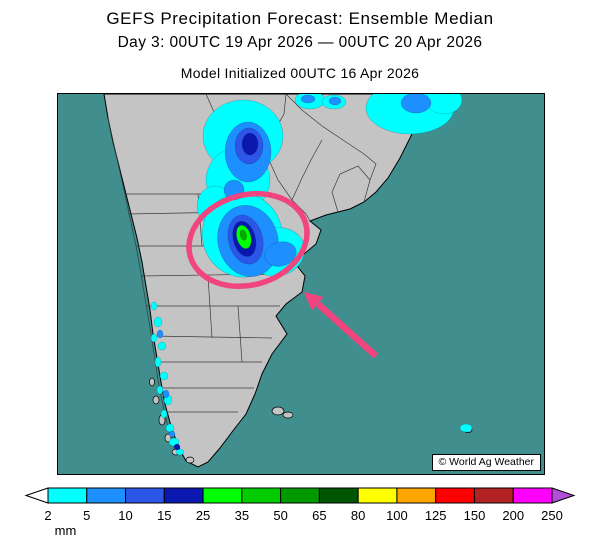  What do you see at coordinates (280, 515) in the screenshot?
I see `colorbar-tick-label: 50` at bounding box center [280, 515].